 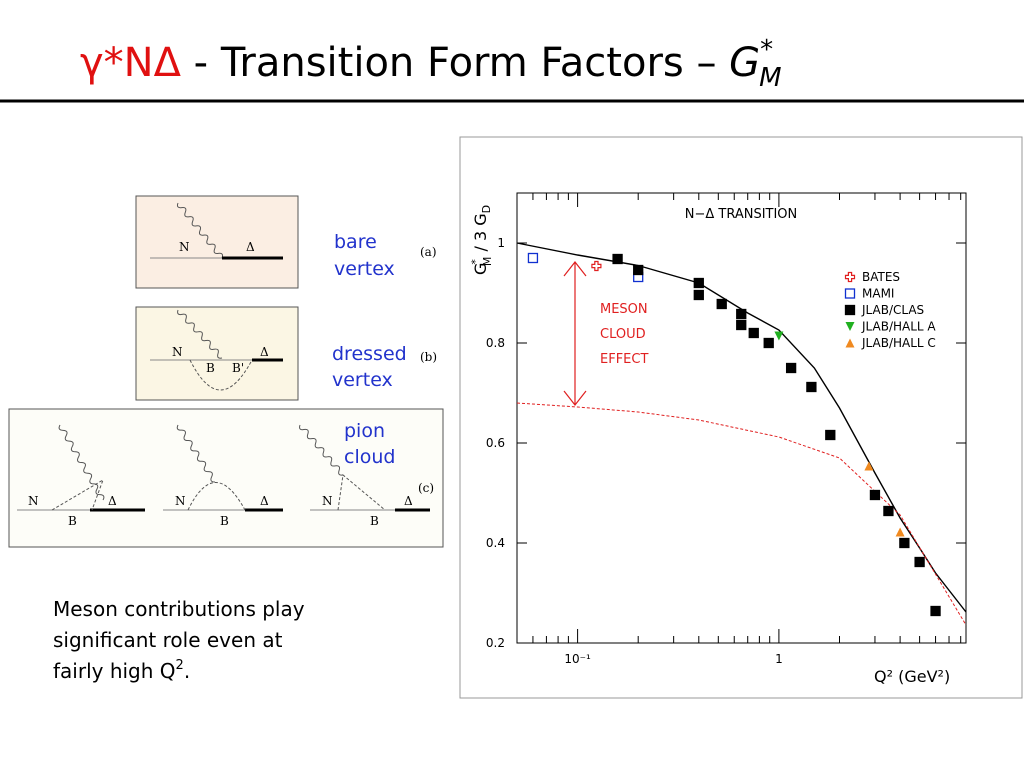 What do you see at coordinates (179, 609) in the screenshot?
I see `caption-line: Meson contributions play` at bounding box center [179, 609].